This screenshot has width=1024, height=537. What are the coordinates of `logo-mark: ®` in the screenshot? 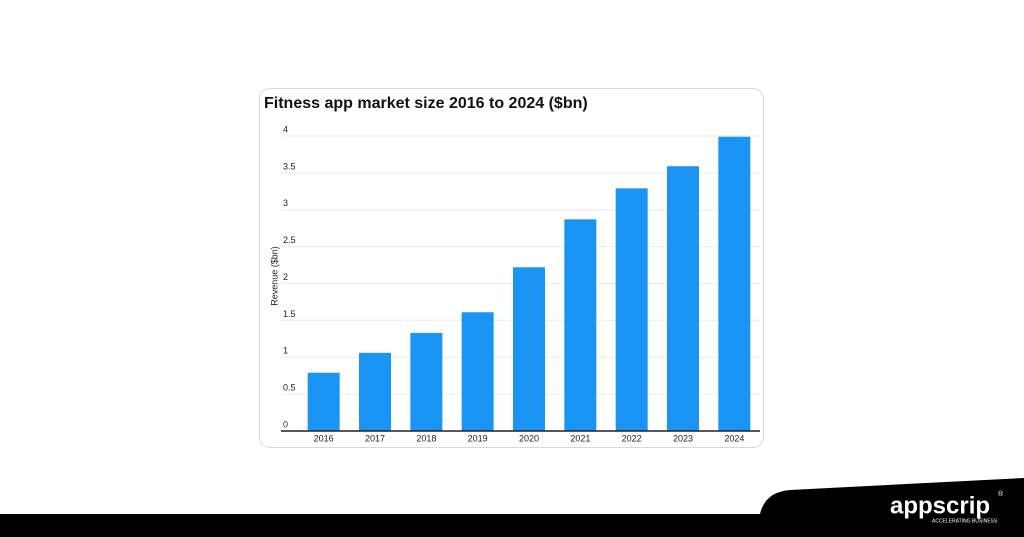 It's located at (1001, 494).